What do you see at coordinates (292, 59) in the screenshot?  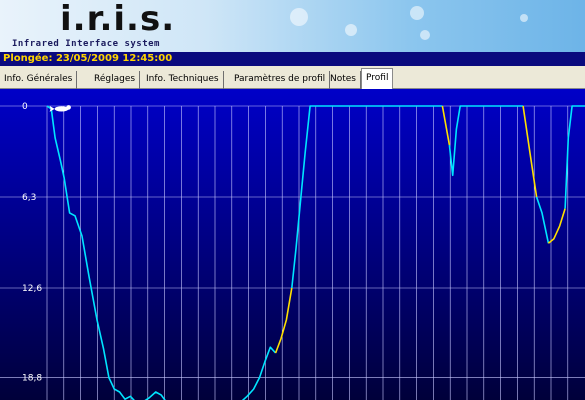 I see `dive-info-bar: Plongée: 23/05/2009 12:45:00` at bounding box center [292, 59].